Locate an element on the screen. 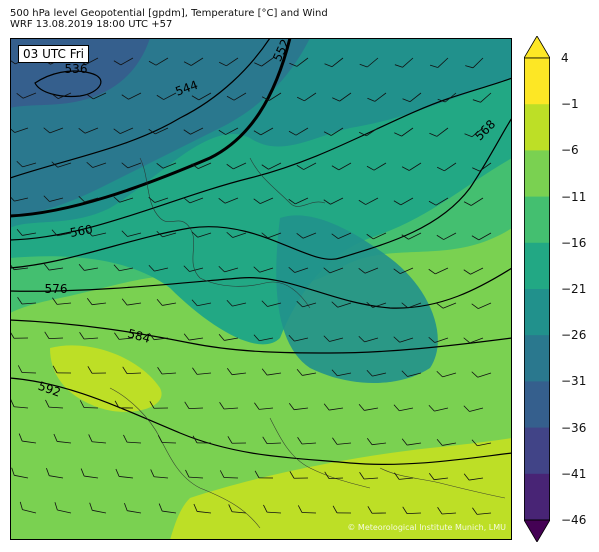  colorbar-frame is located at coordinates (537, 289).